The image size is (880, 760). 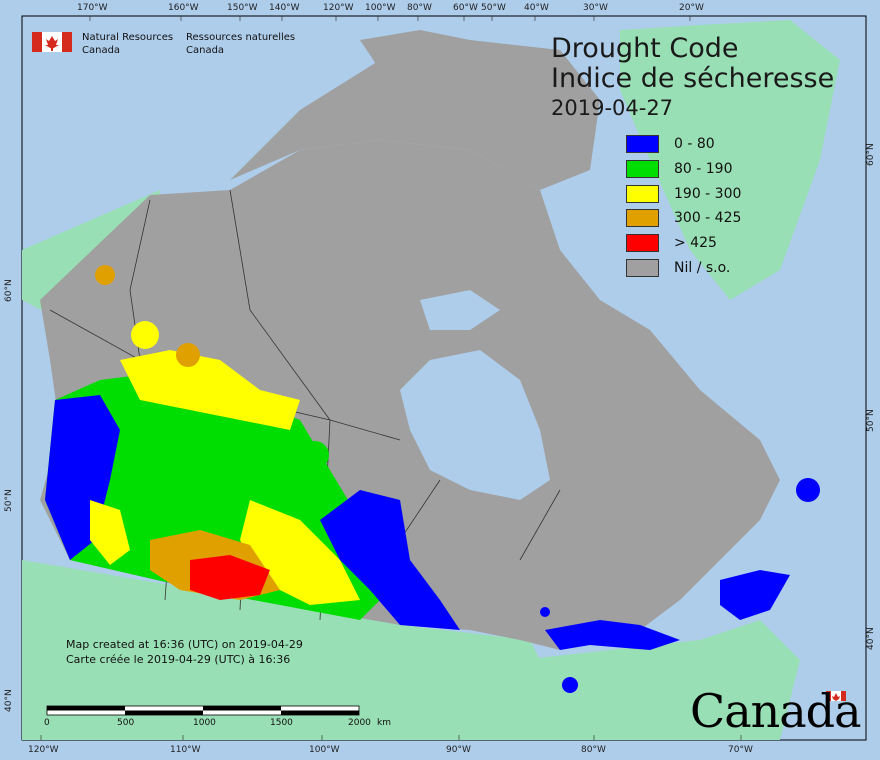 What do you see at coordinates (536, 8) in the screenshot?
I see `graticule-top-label: 40°W` at bounding box center [536, 8].